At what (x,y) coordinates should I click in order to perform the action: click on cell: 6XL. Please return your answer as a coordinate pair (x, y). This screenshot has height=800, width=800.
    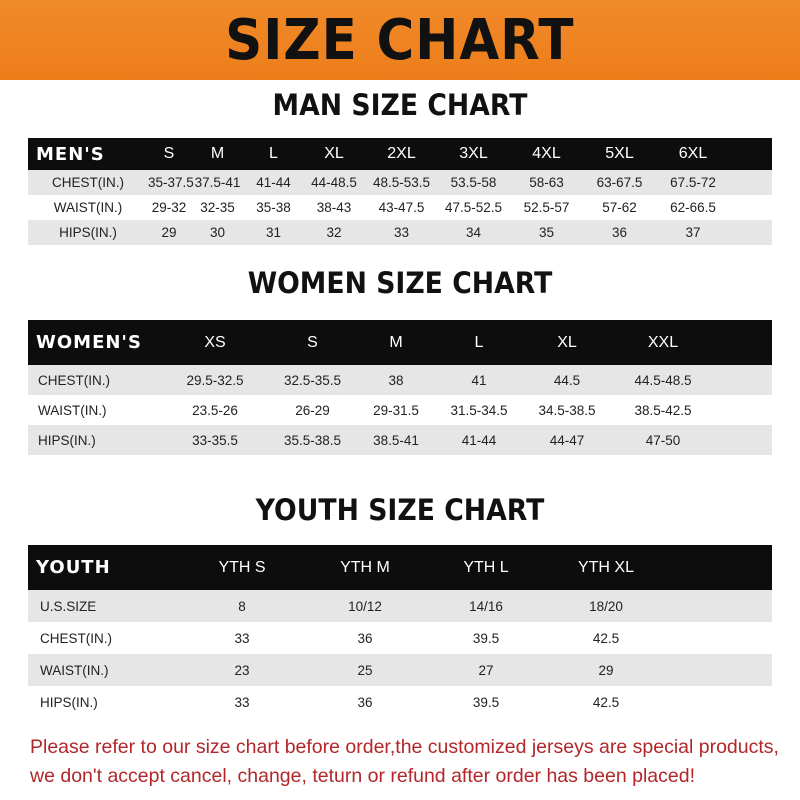
    Looking at the image, I should click on (693, 153).